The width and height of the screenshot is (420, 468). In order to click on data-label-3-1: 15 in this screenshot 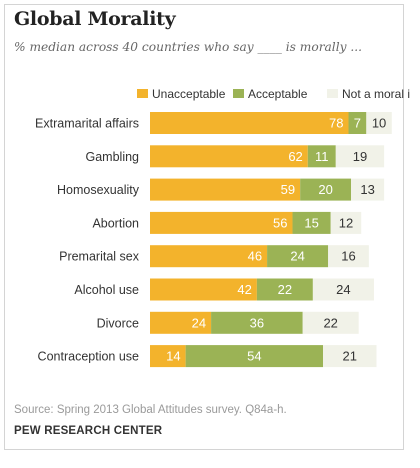, I will do `click(311, 222)`.